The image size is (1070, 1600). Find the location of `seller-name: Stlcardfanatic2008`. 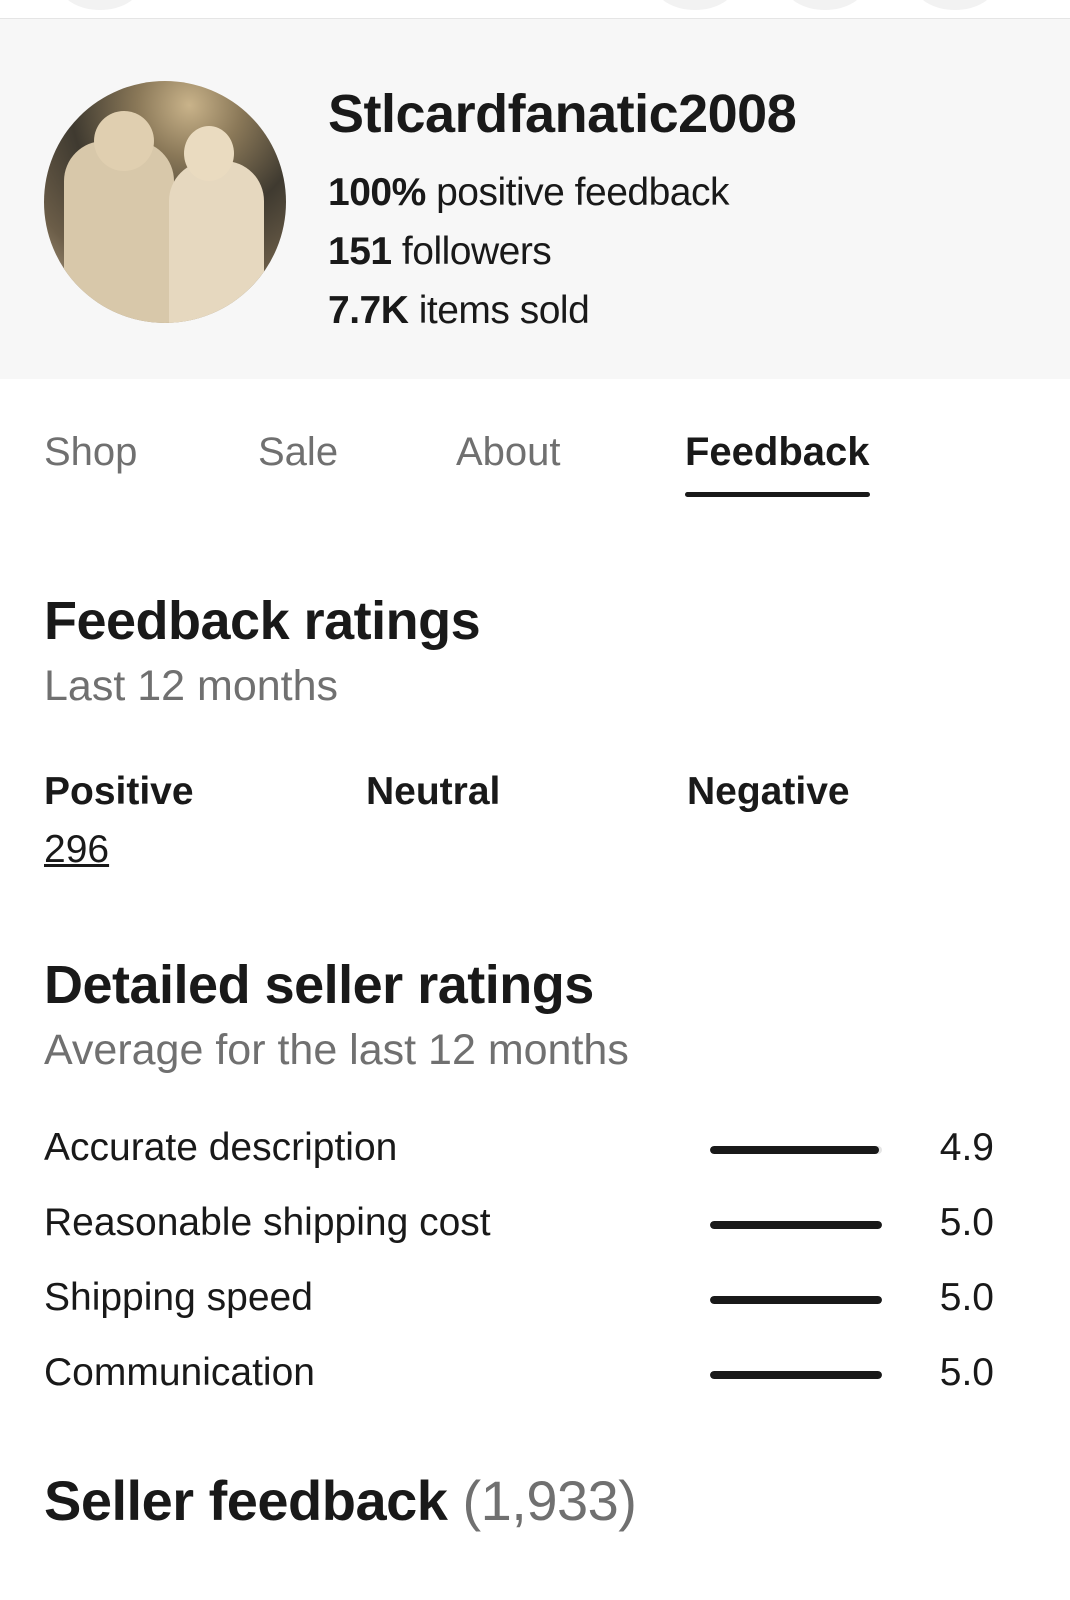

seller-name: Stlcardfanatic2008 is located at coordinates (562, 114).